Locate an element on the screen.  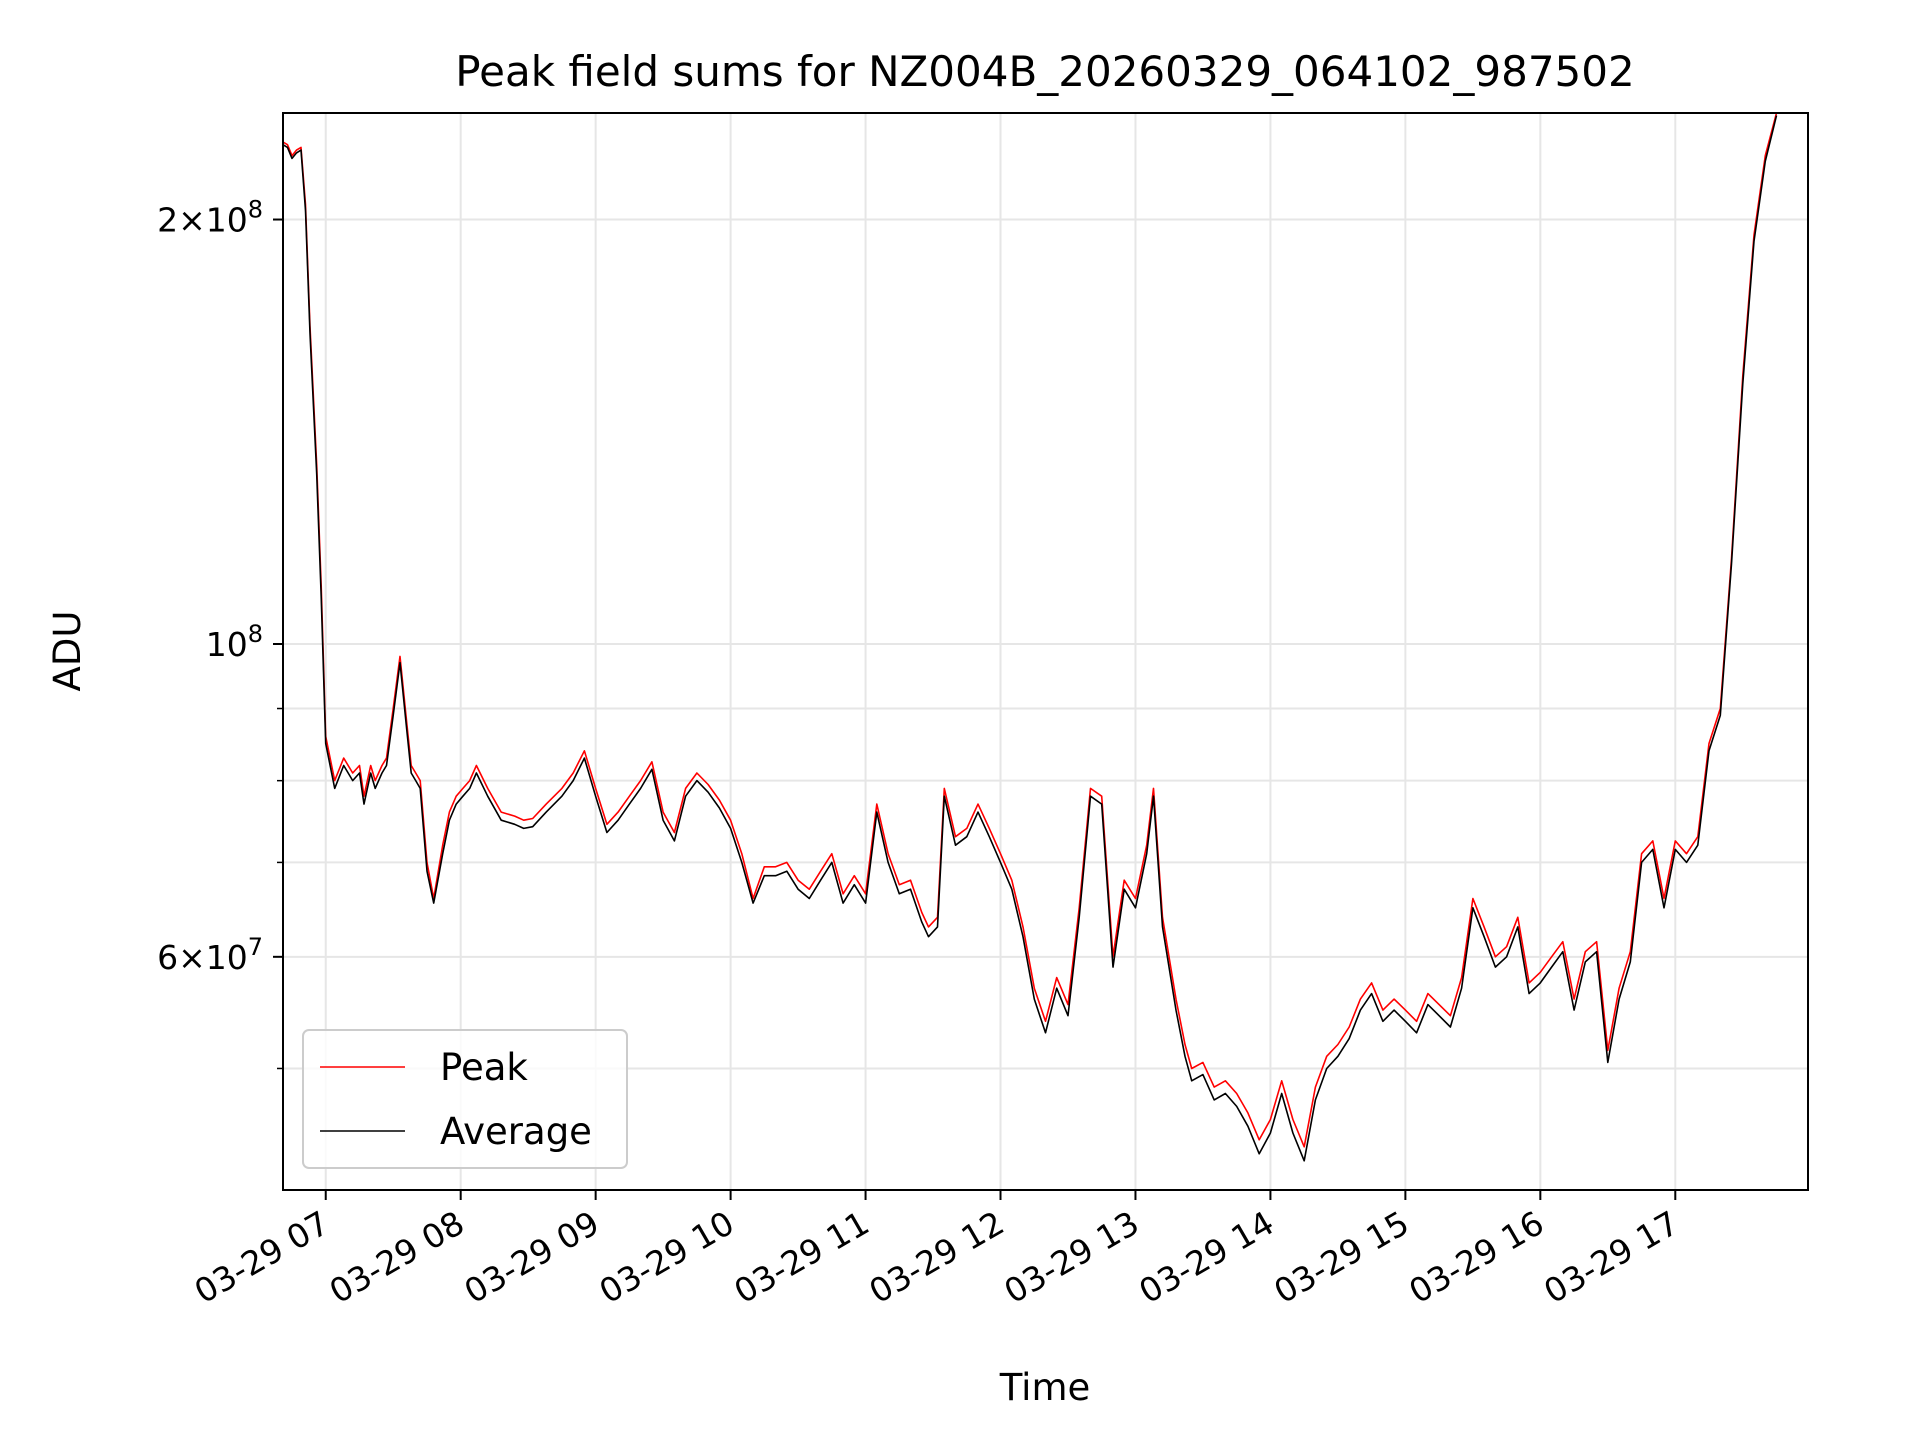
y-tick-label: 2×108 is located at coordinates (210, 218).